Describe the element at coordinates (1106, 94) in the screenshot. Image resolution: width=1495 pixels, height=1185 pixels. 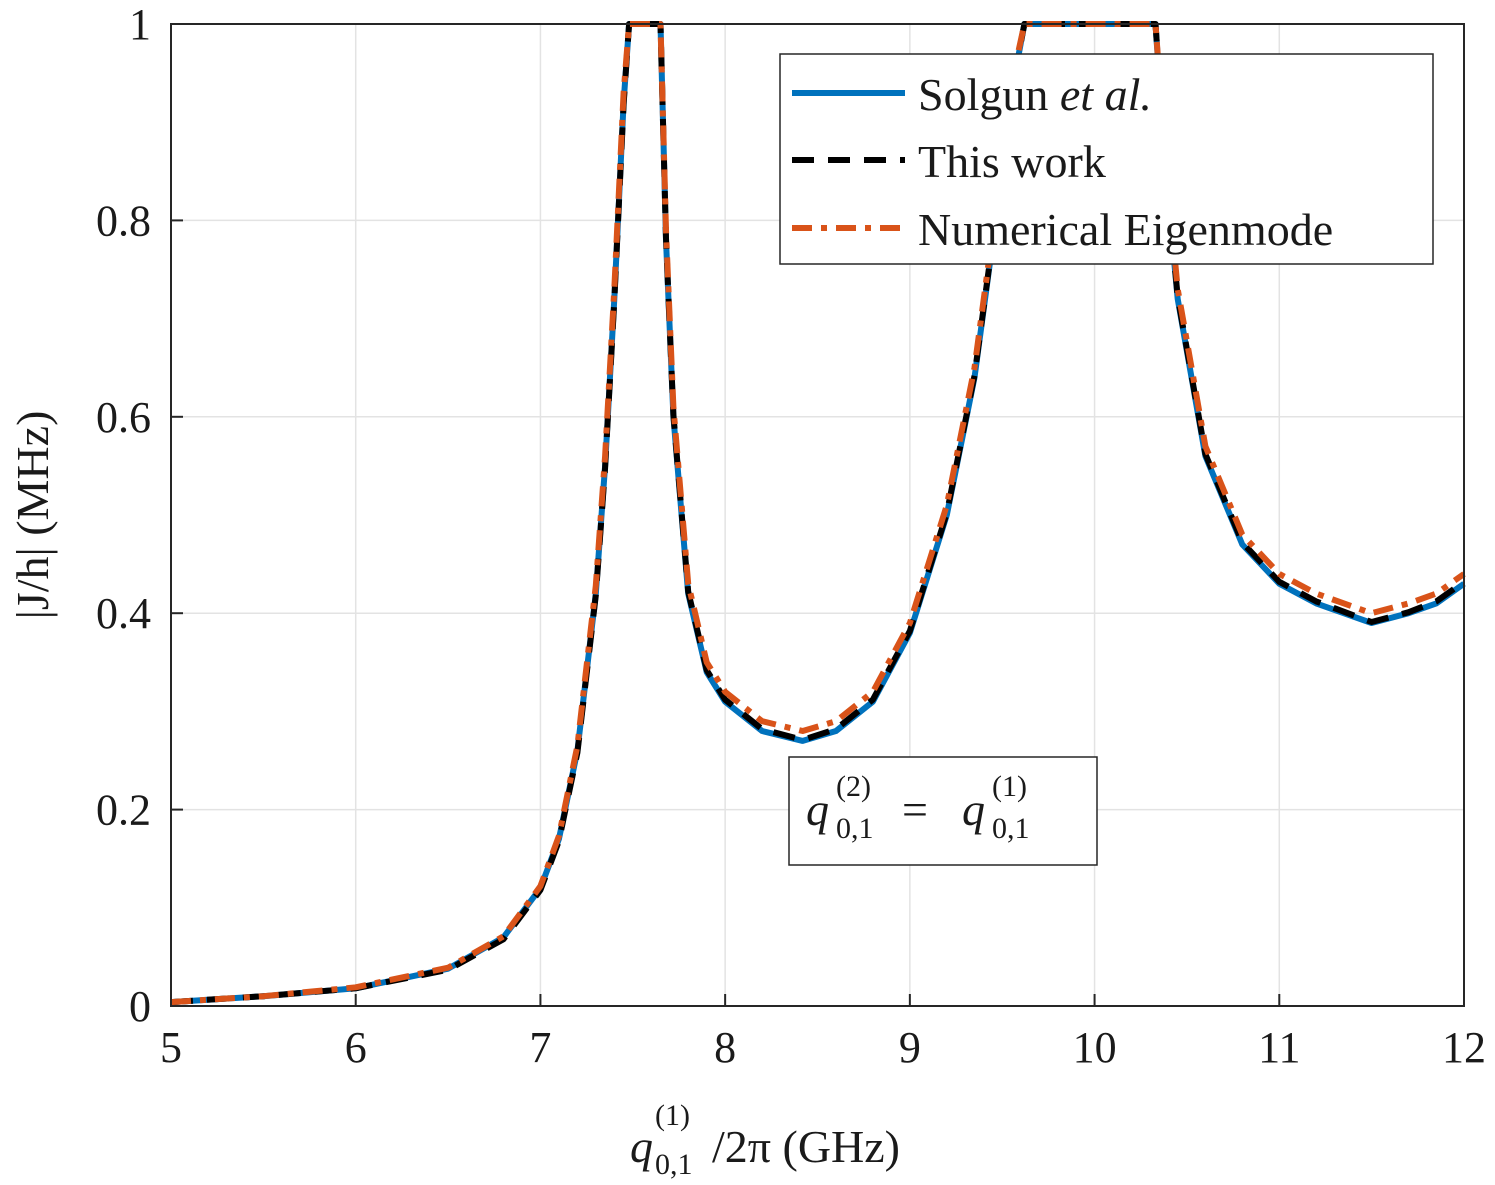
I see `legend-label-solgun-italic: et al.` at that location.